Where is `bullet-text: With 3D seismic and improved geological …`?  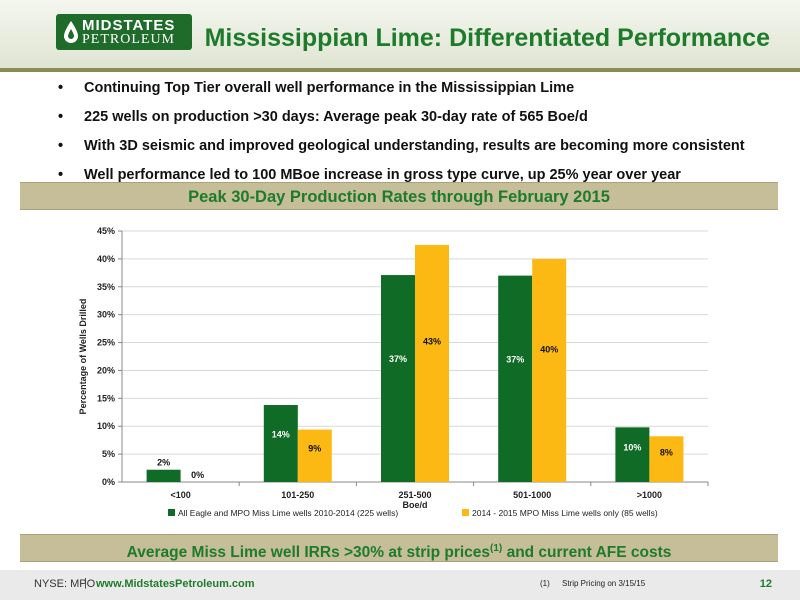
bullet-text: With 3D seismic and improved geological … is located at coordinates (414, 146).